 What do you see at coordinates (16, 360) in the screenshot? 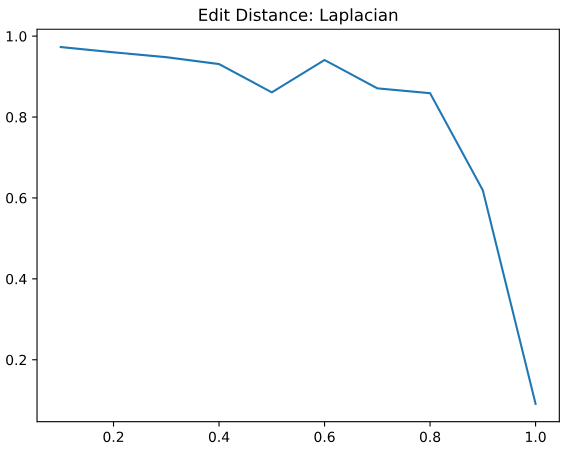
I see `y-tick-label: 0.2` at bounding box center [16, 360].